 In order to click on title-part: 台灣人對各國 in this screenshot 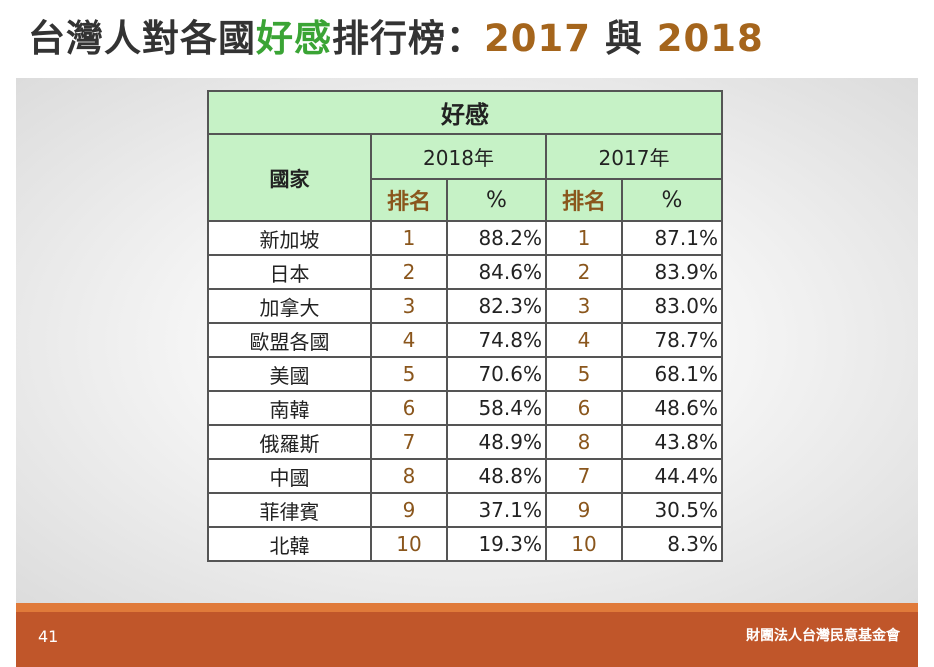, I will do `click(142, 38)`.